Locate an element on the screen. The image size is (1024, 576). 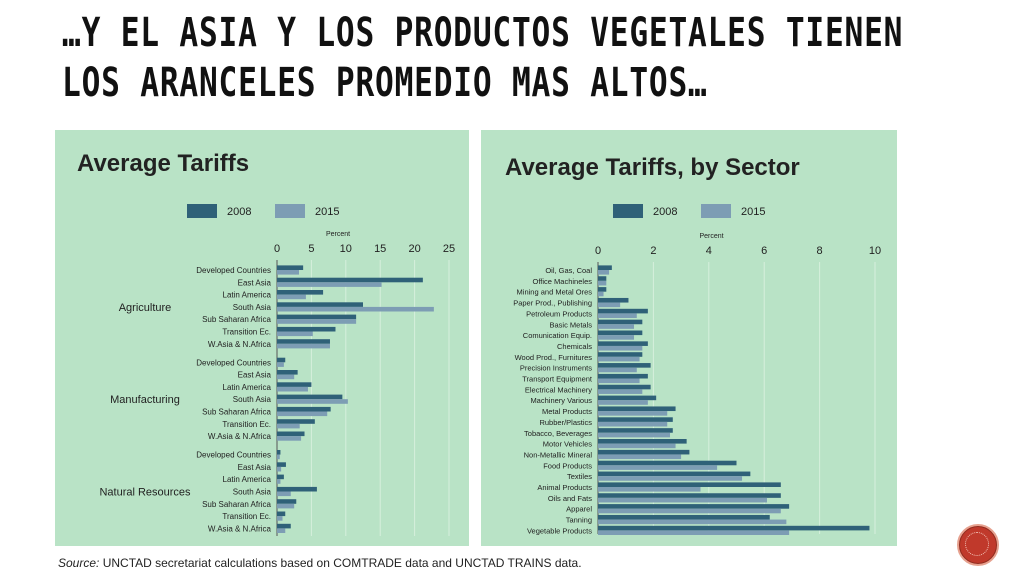
category-label: Transition Ec. is located at coordinates (246, 424).